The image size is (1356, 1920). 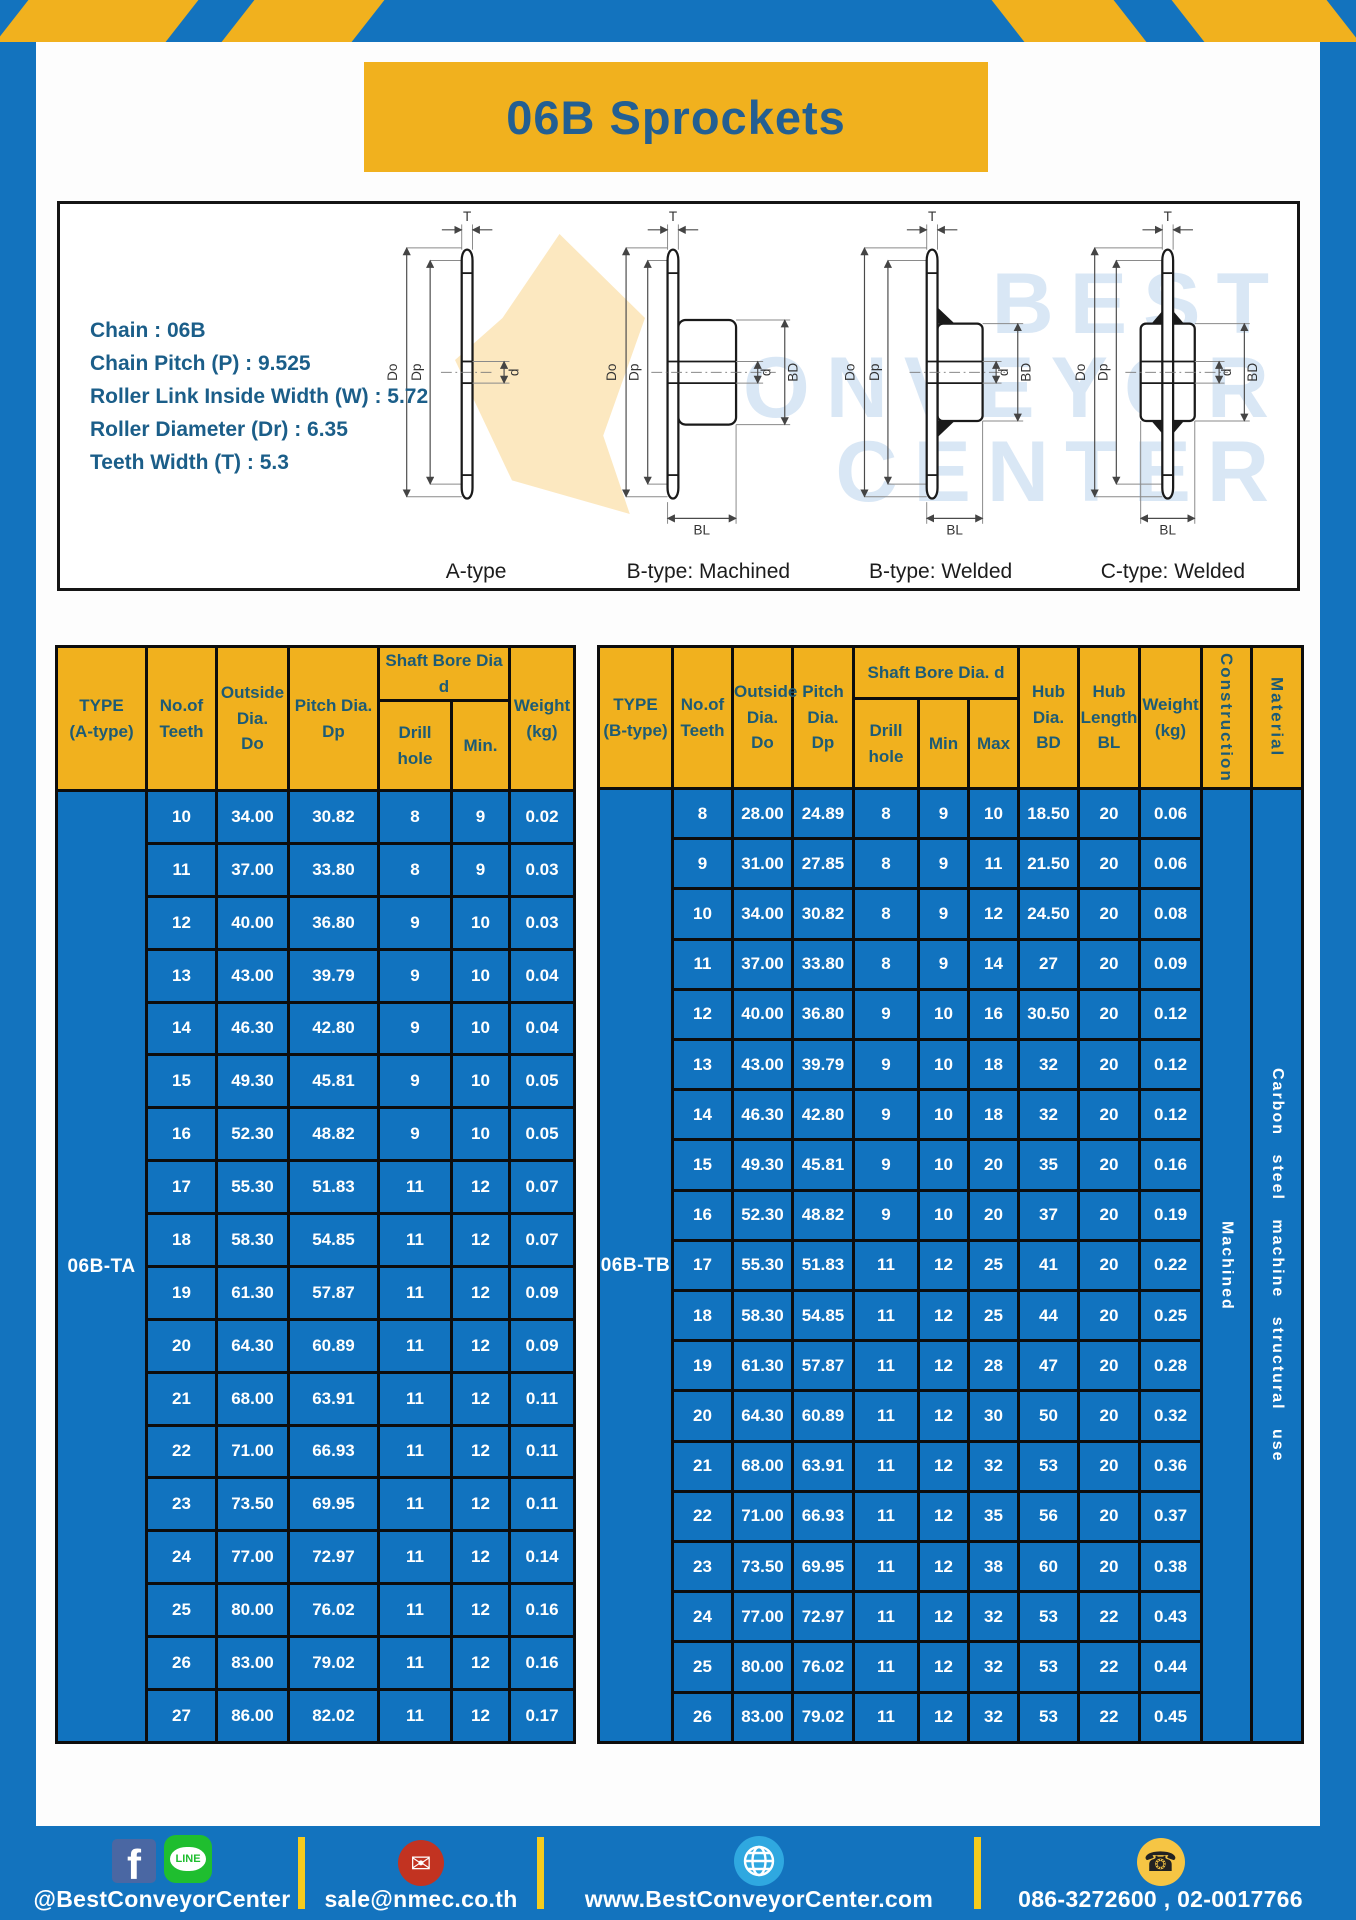 I want to click on table-cell: 32, so click(x=993, y=1717).